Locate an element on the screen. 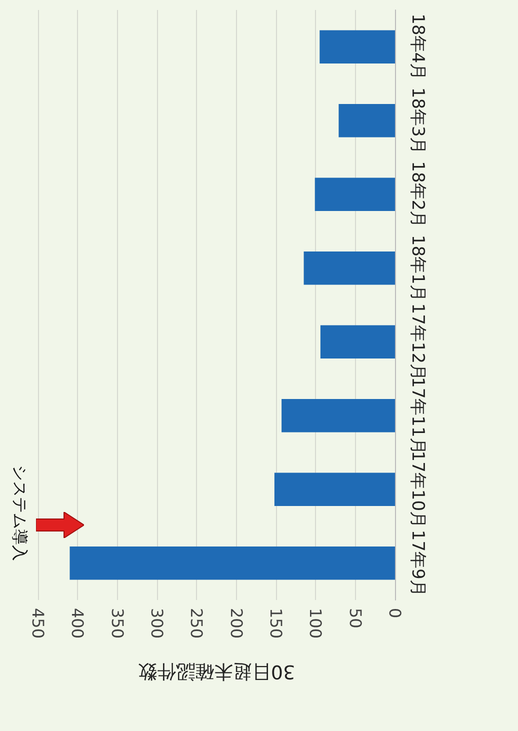 The height and width of the screenshot is (731, 518). x-tick-label: 400 is located at coordinates (78, 623).